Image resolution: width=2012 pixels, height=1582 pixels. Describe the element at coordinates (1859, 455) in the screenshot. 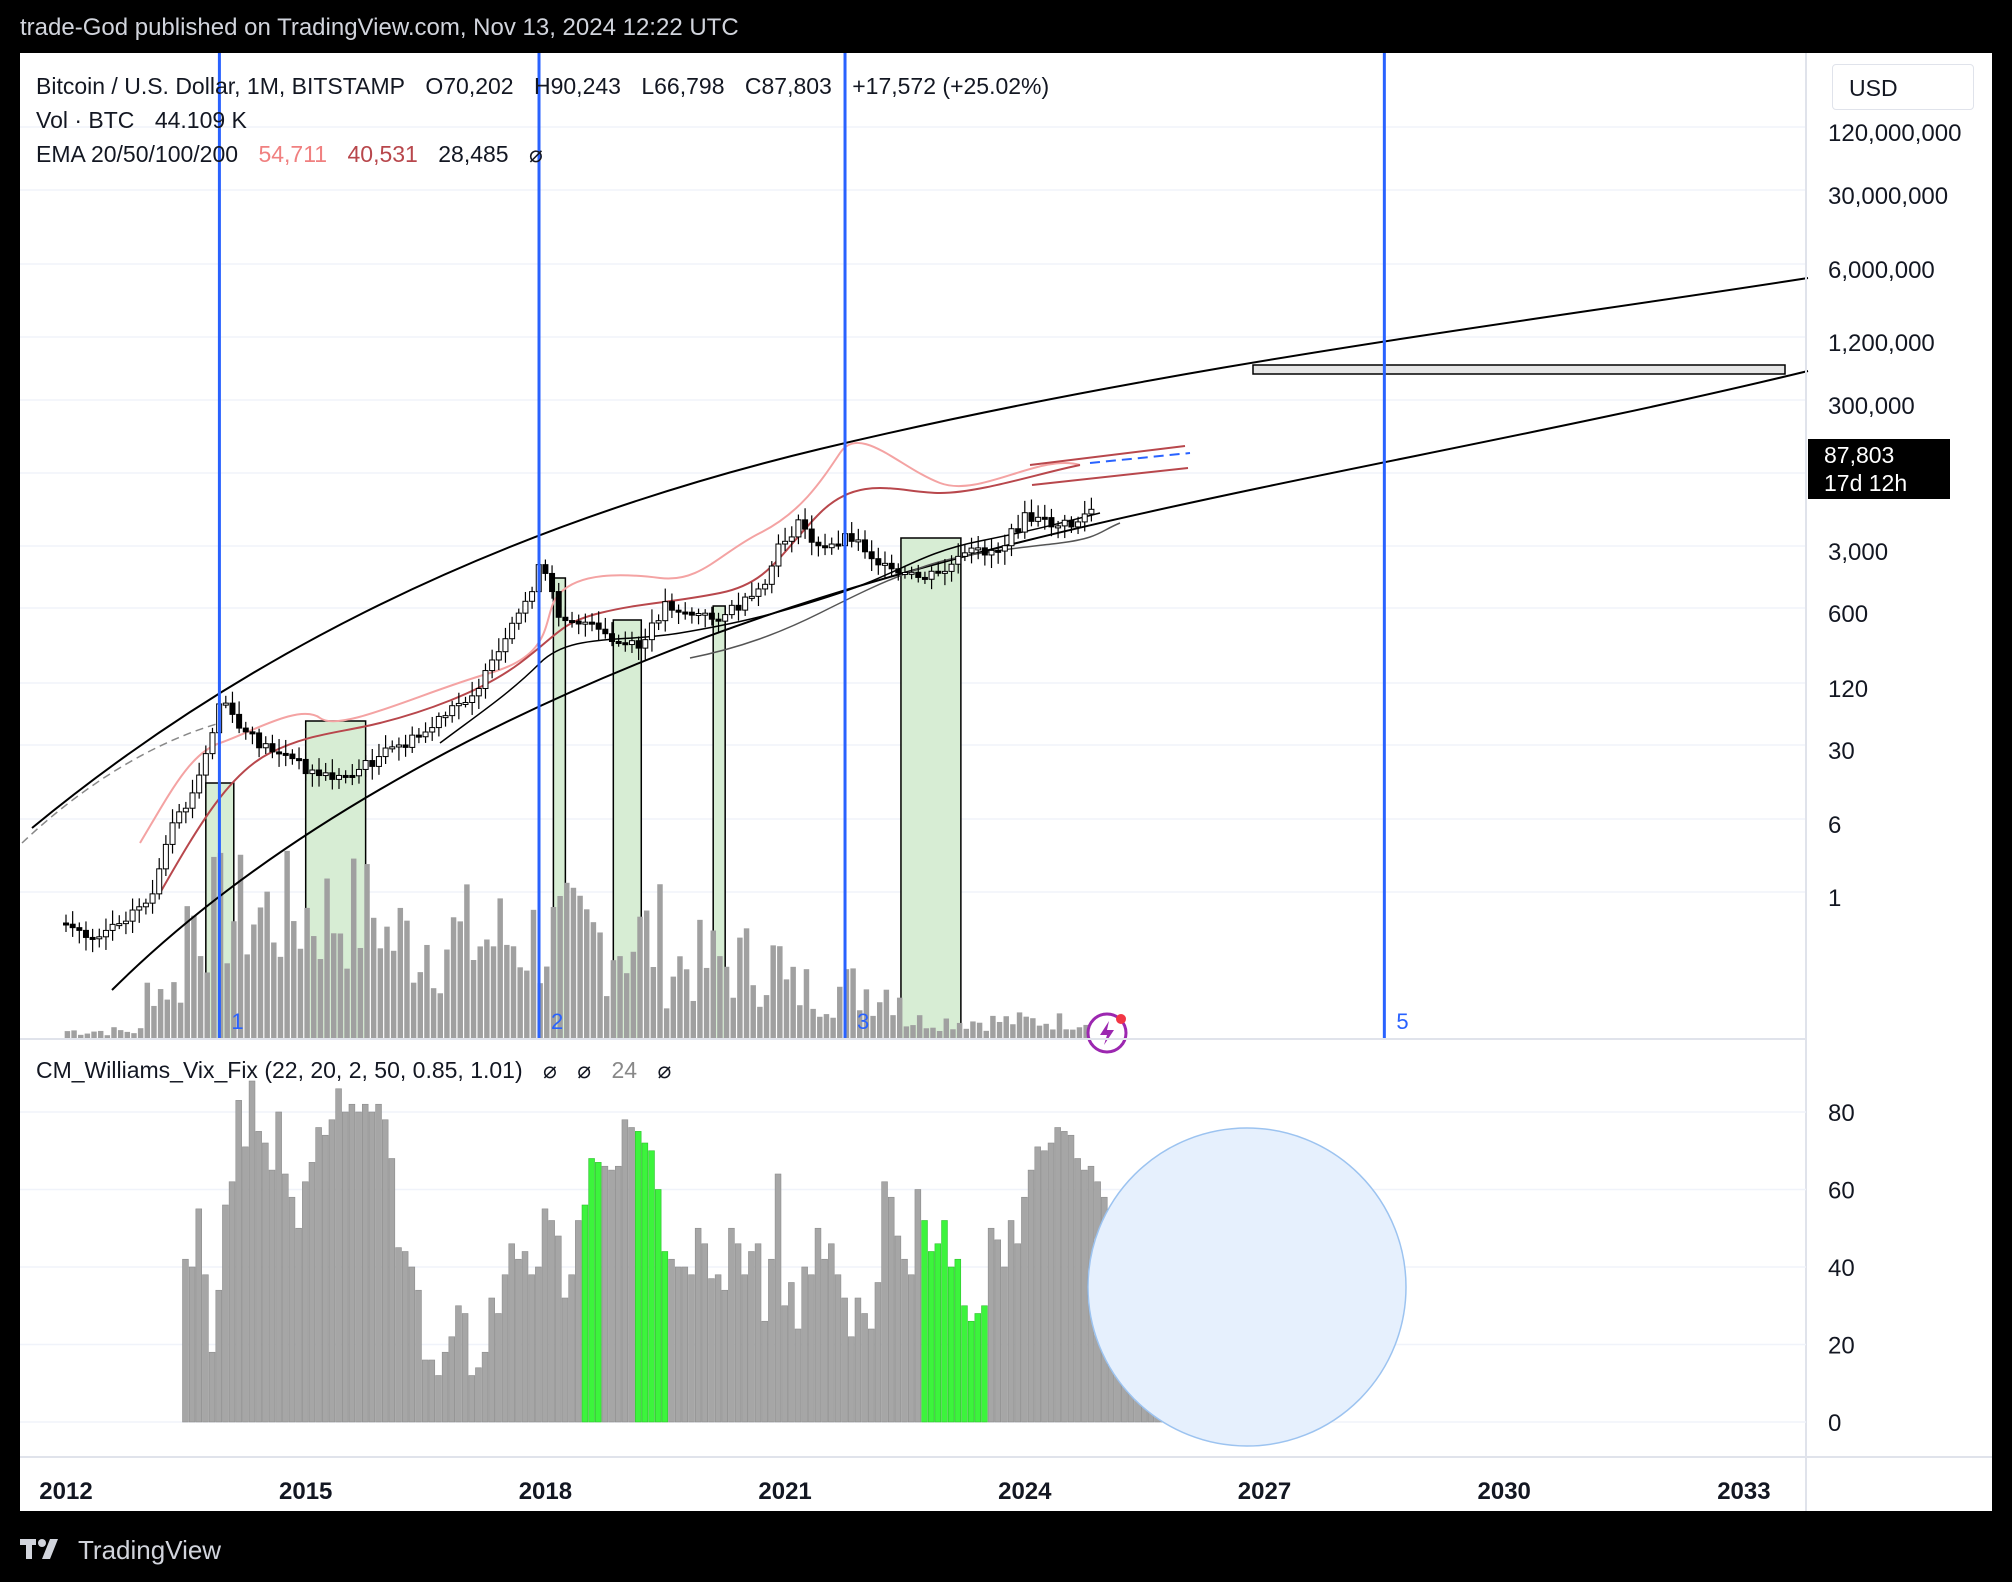

I see `last-price-value: 87,803` at that location.